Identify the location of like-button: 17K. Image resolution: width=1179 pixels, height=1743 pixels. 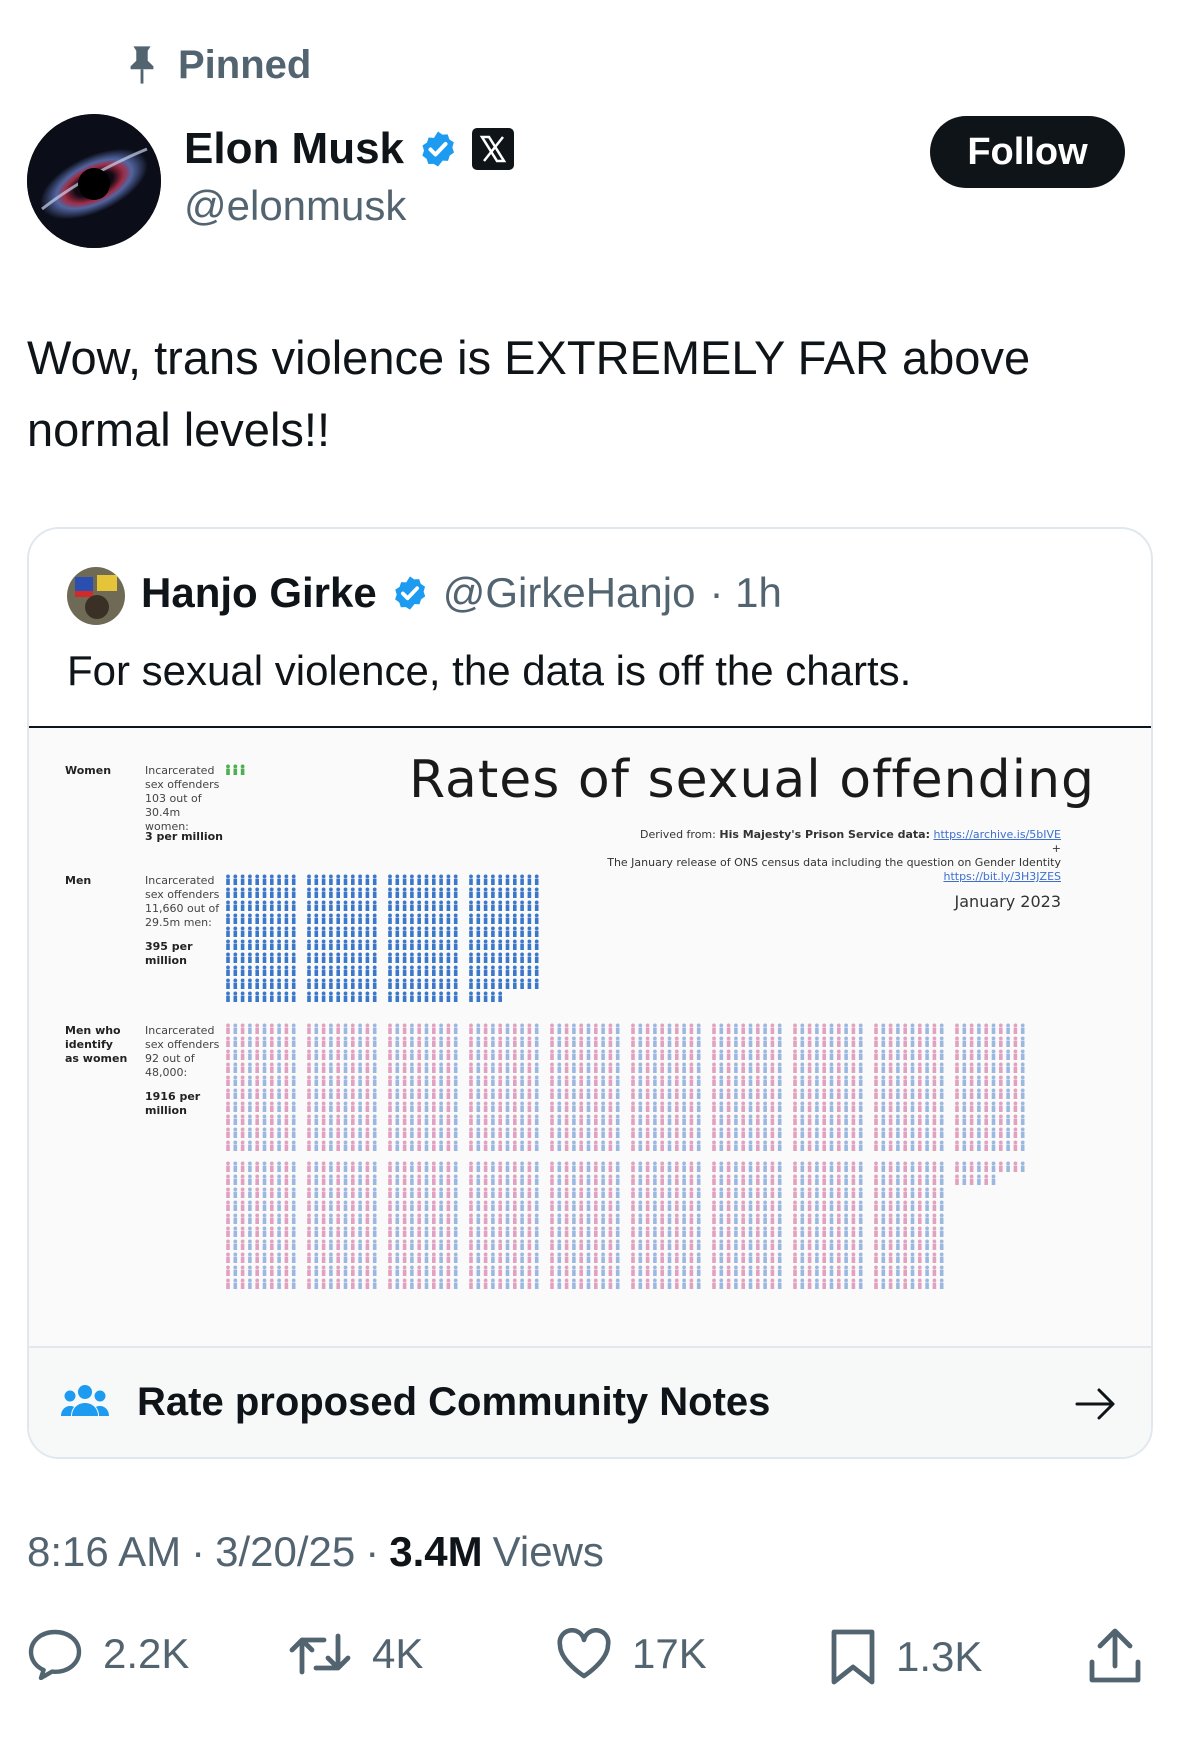
(631, 1654).